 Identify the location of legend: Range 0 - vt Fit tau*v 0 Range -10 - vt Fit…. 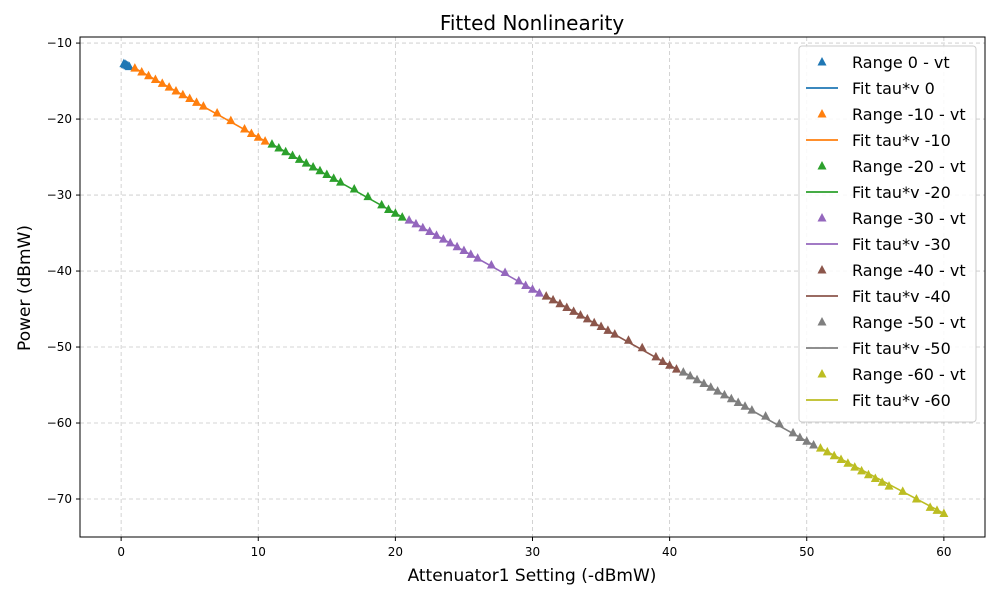
(887, 234).